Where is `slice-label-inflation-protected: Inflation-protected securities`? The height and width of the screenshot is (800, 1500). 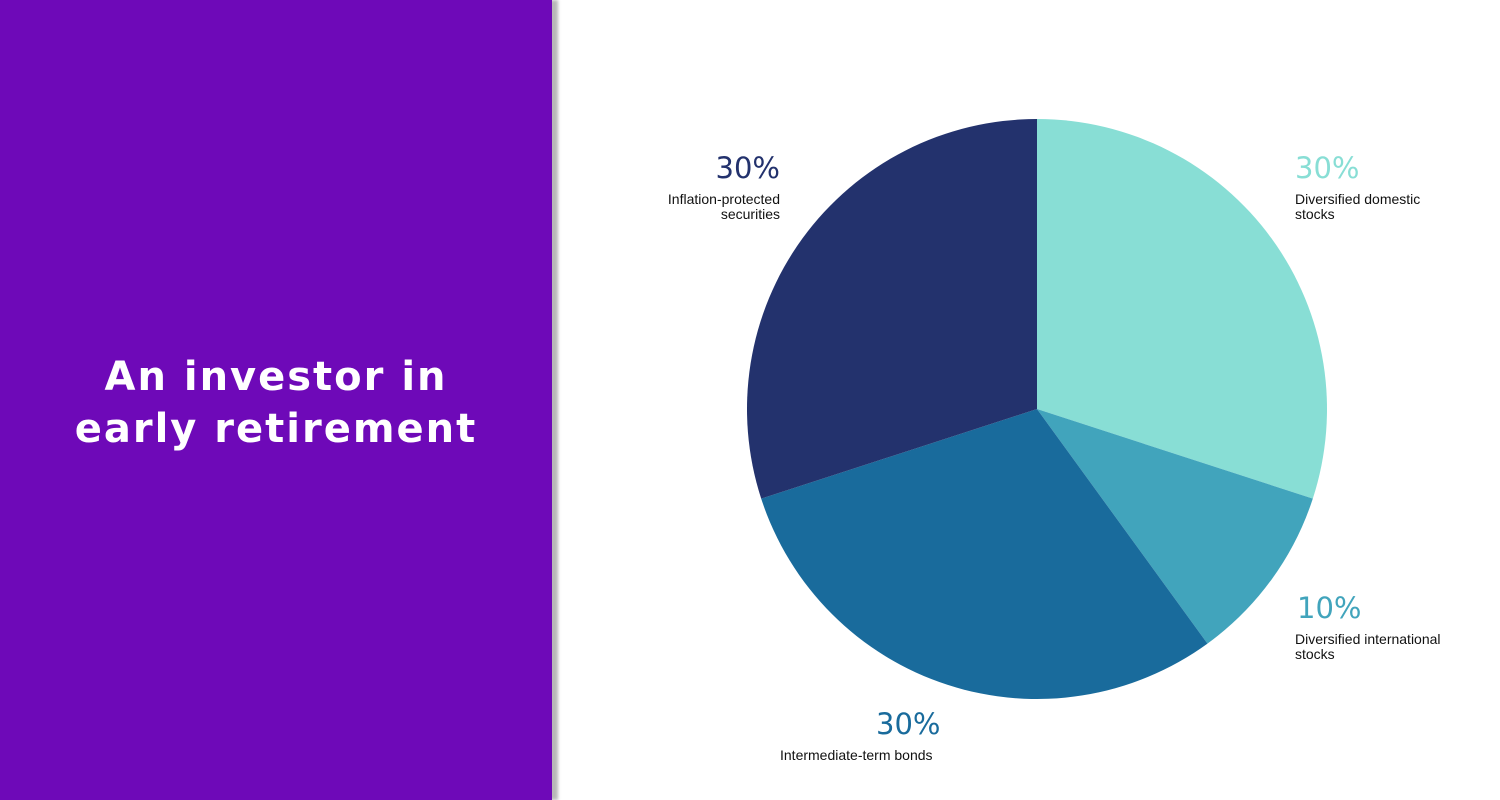
slice-label-inflation-protected: Inflation-protected securities is located at coordinates (723, 206).